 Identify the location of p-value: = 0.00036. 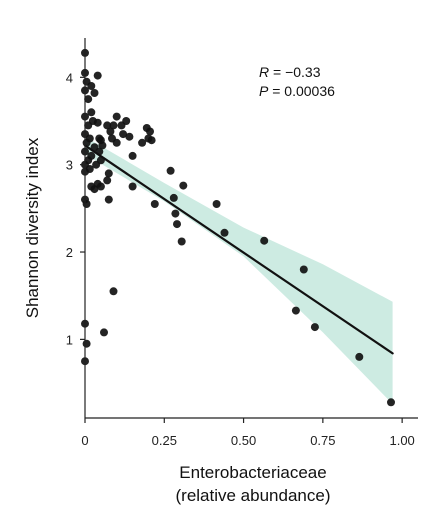
(301, 91).